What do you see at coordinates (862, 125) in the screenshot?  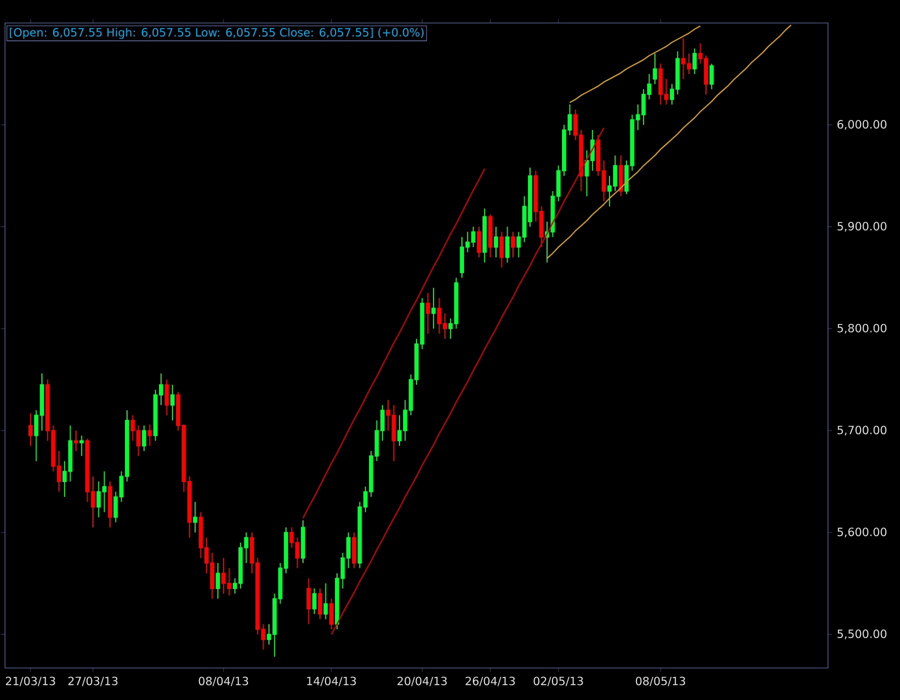 I see `y-tick-label: 6,000.00` at bounding box center [862, 125].